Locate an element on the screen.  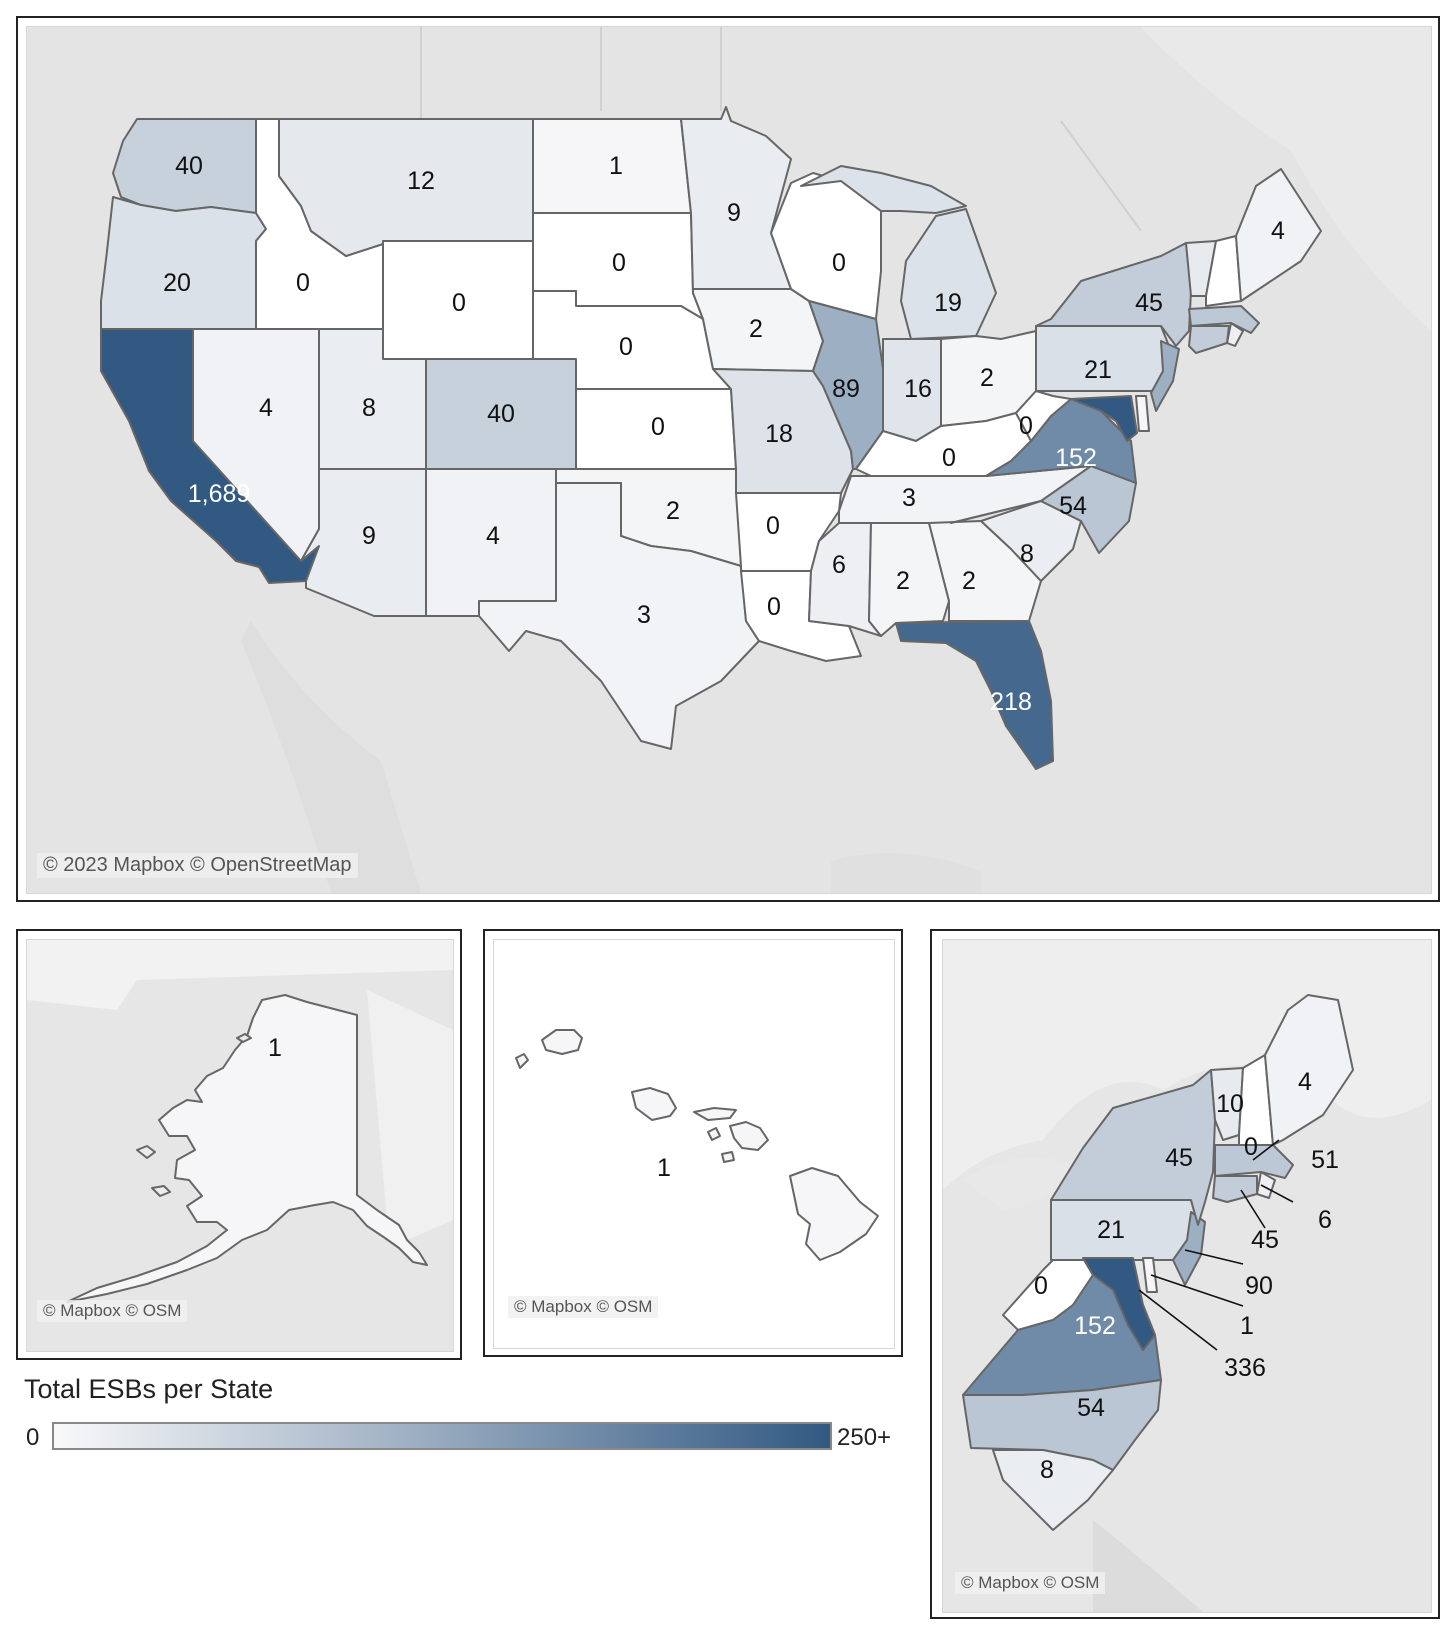
value-label-nm: 4 is located at coordinates (493, 536).